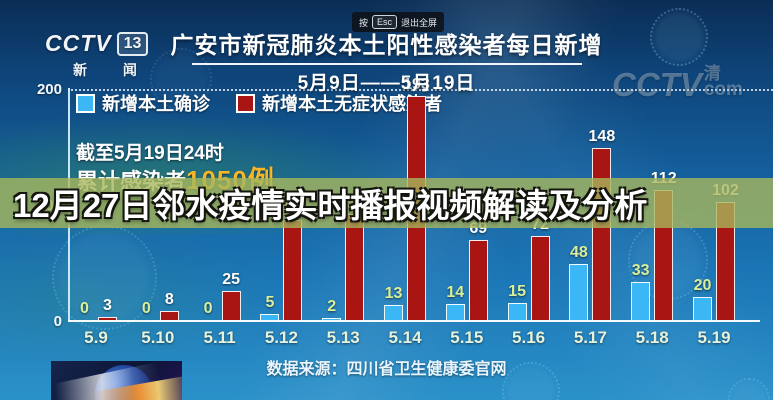  I want to click on cctv-com-watermark: CCTV 清 com, so click(677, 83).